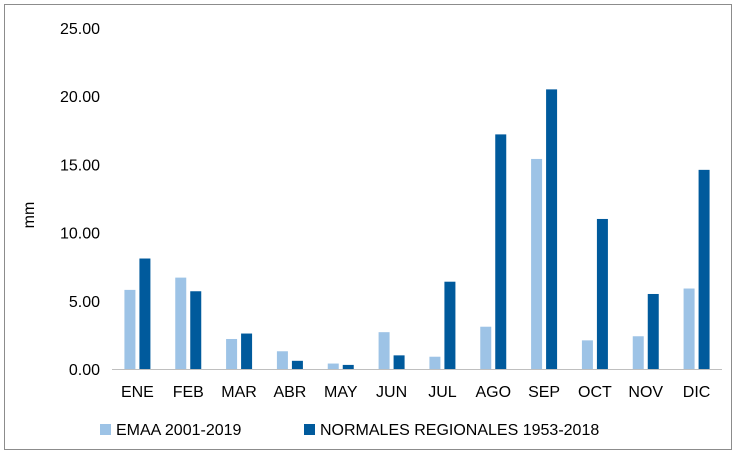  Describe the element at coordinates (501, 251) in the screenshot. I see `bar-normales-ago` at that location.